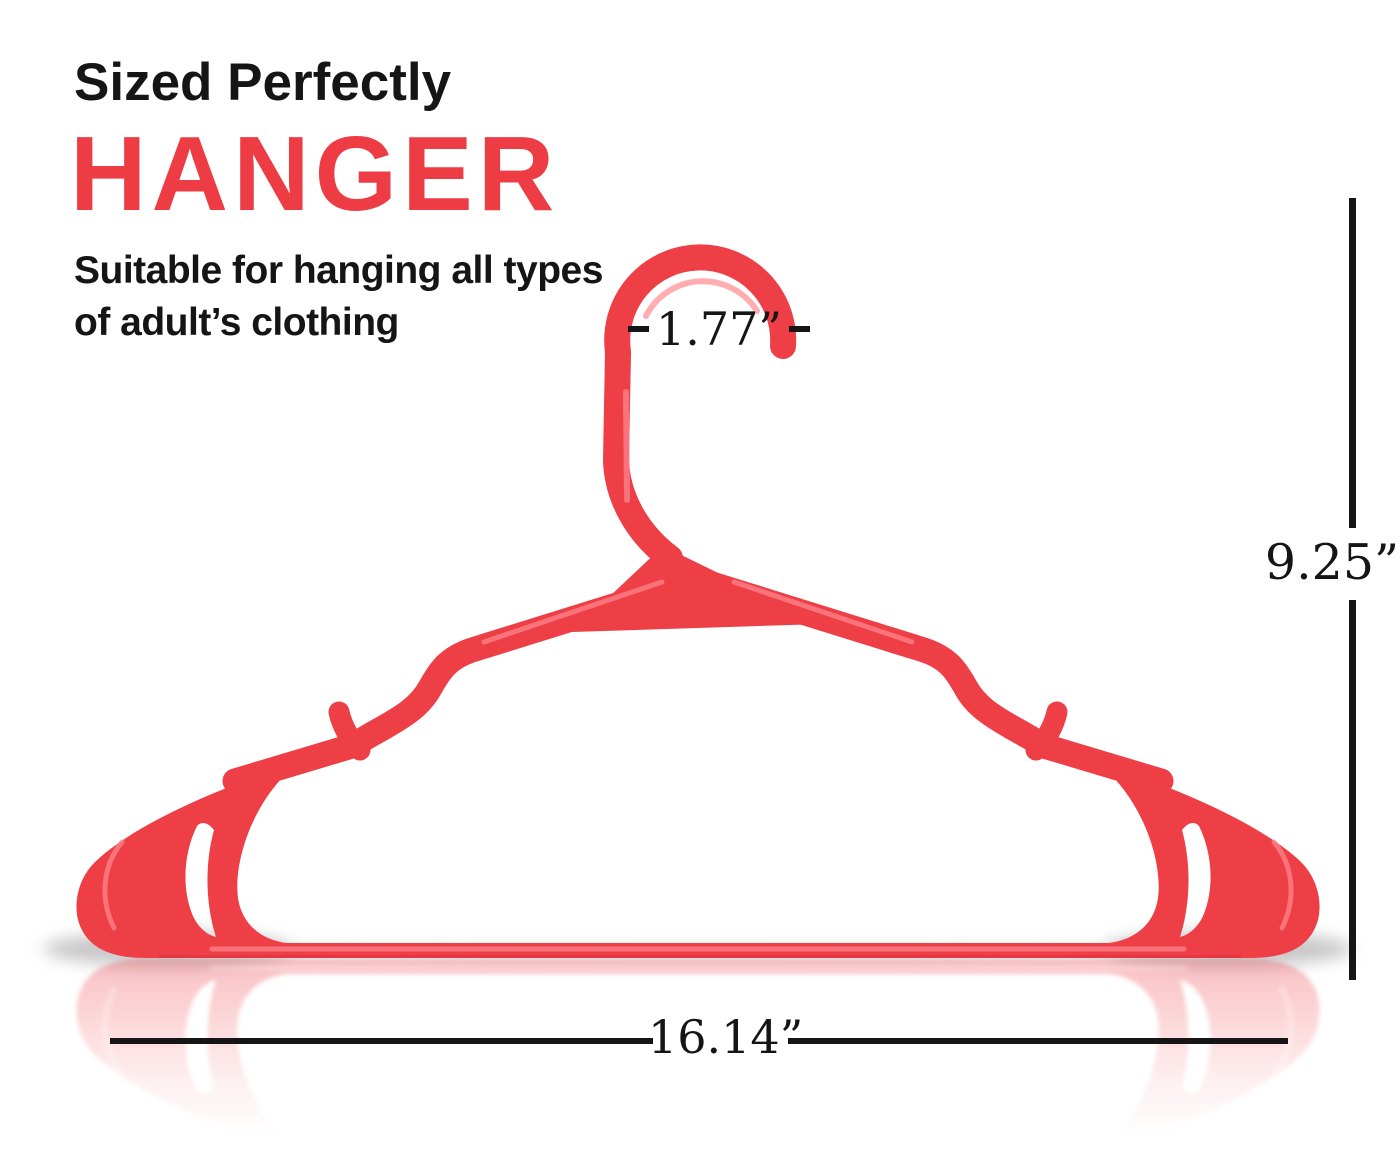 The image size is (1400, 1173). What do you see at coordinates (638, 329) in the screenshot?
I see `dimension-tick-left` at bounding box center [638, 329].